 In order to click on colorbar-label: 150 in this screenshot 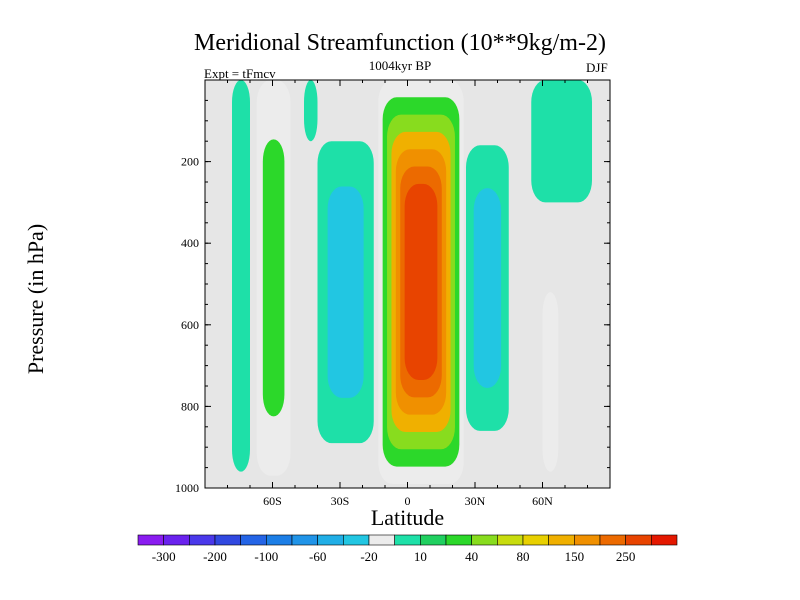, I will do `click(575, 556)`.